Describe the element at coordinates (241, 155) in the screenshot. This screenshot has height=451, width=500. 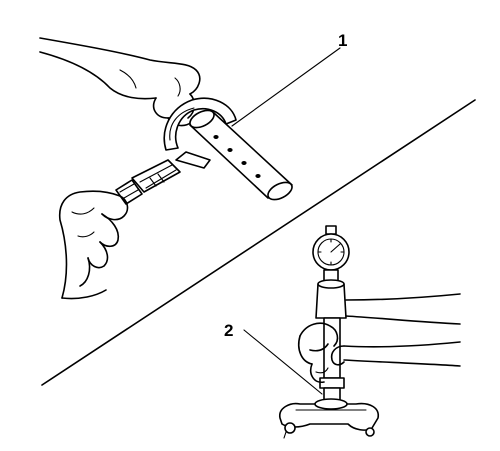
I see `rocker-shaft` at that location.